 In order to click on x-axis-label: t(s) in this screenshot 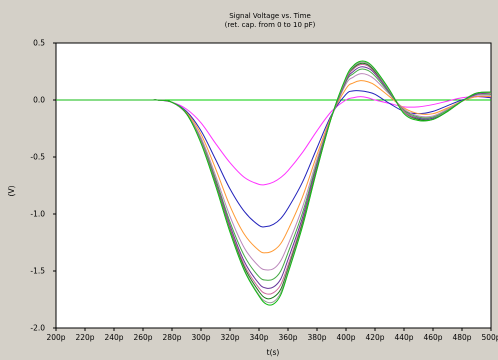, I will do `click(273, 352)`.